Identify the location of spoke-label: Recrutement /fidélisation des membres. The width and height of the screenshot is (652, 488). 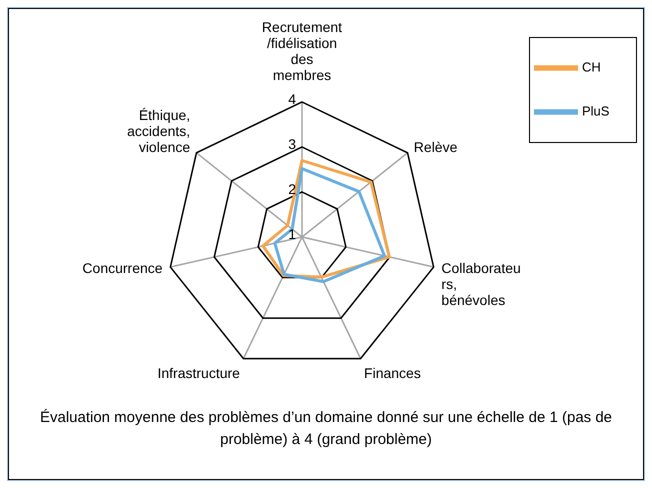
(302, 51).